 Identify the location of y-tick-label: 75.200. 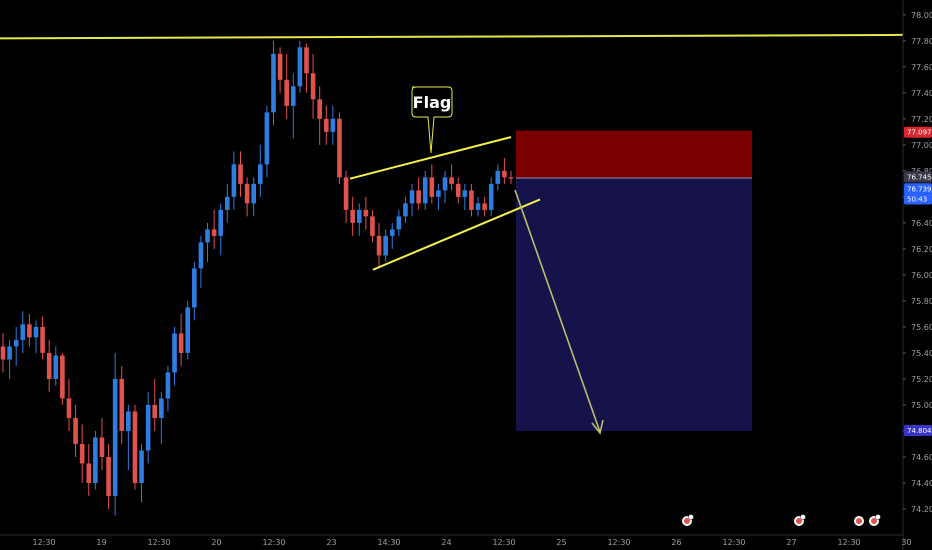
(921, 379).